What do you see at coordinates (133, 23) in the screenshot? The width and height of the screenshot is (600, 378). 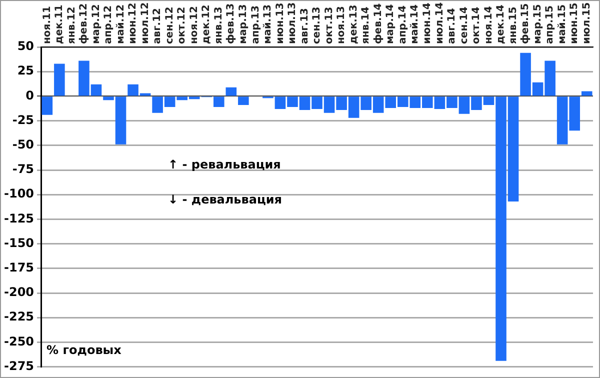 I see `x-tick-label: июн.12` at bounding box center [133, 23].